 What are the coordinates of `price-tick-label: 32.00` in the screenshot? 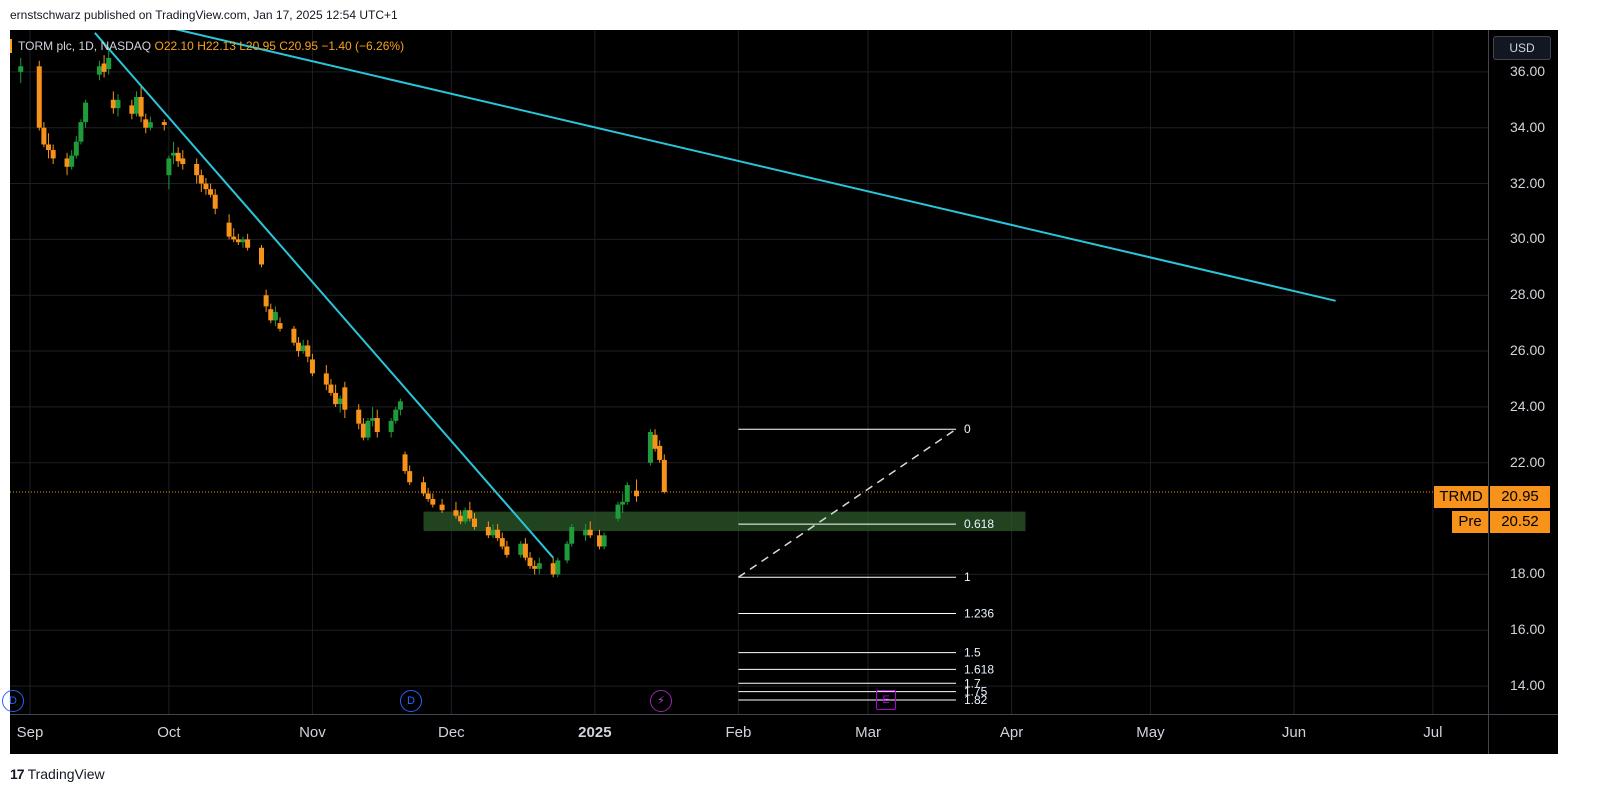 It's located at (1528, 182).